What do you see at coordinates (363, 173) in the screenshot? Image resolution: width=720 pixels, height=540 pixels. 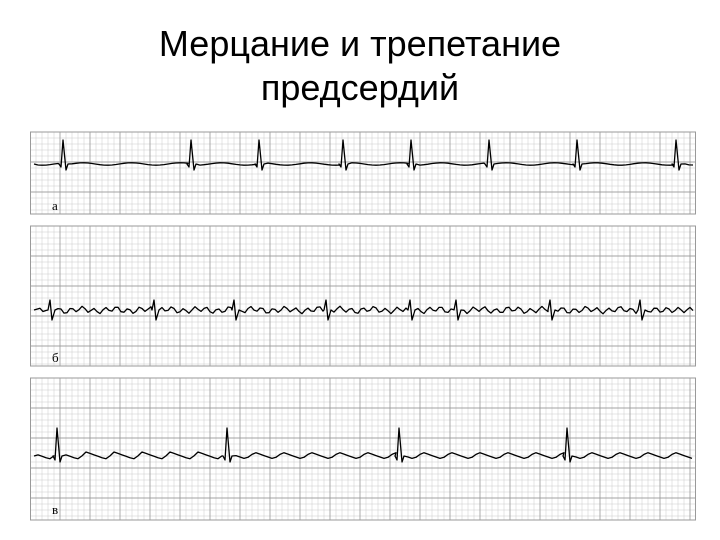 I see `ecg-grid-strip` at bounding box center [363, 173].